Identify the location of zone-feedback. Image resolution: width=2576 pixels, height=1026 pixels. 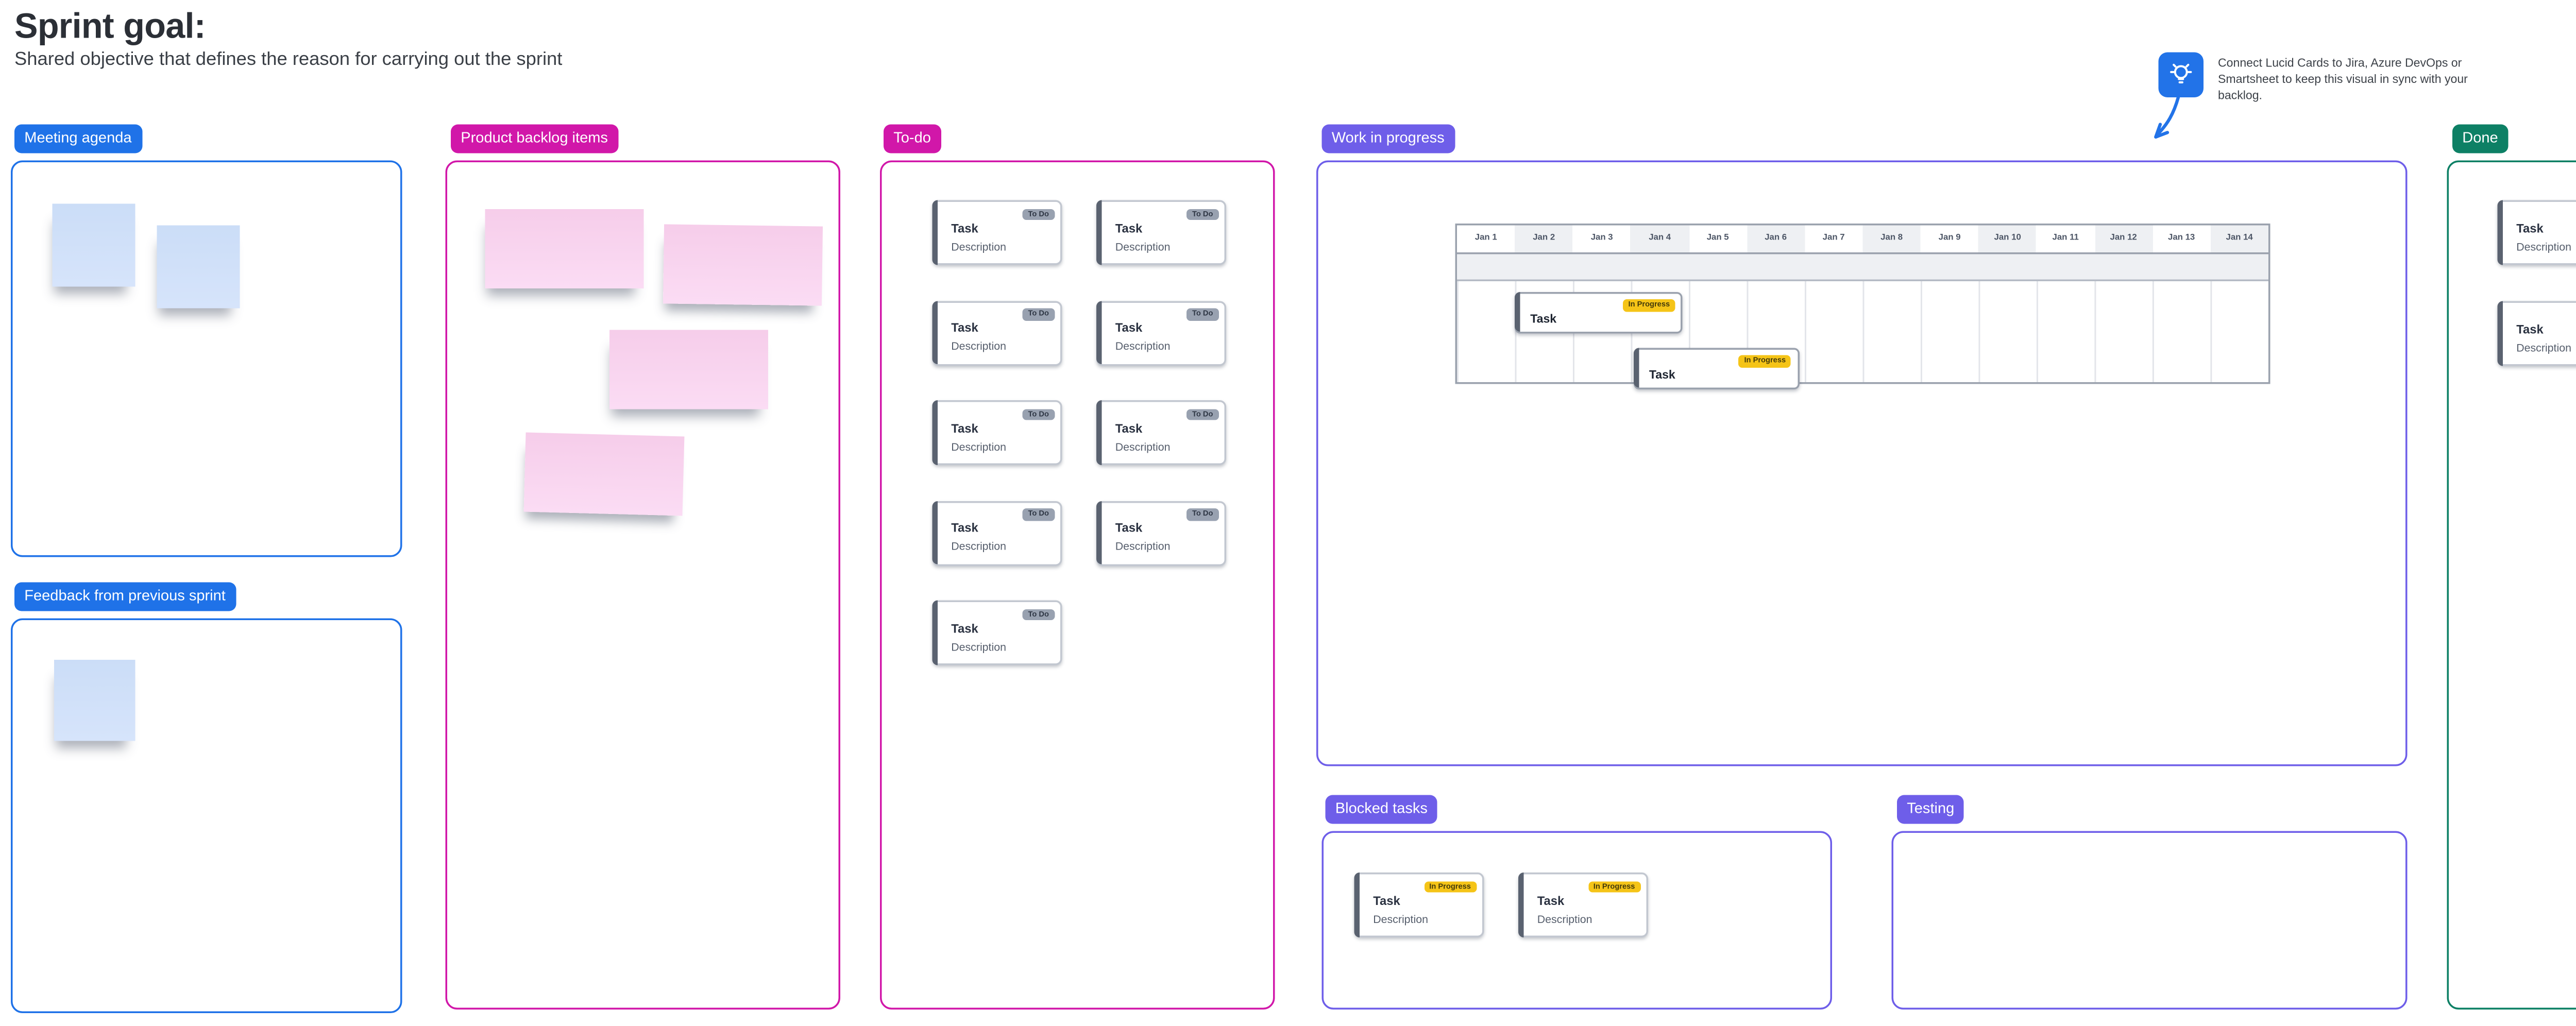
(206, 816).